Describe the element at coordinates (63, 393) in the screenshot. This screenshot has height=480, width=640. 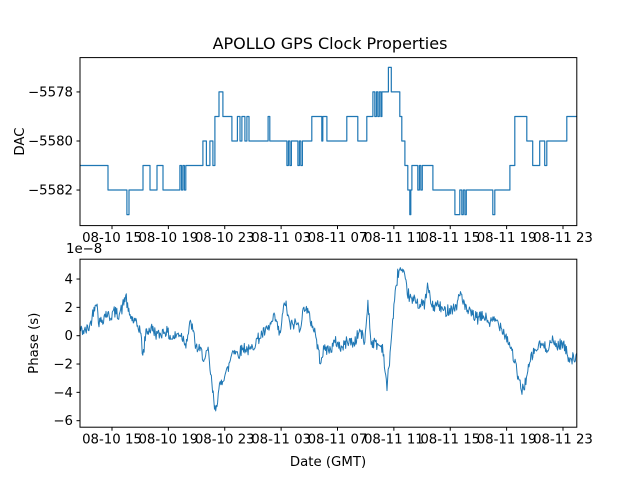
I see `y-tick-label: −4` at that location.